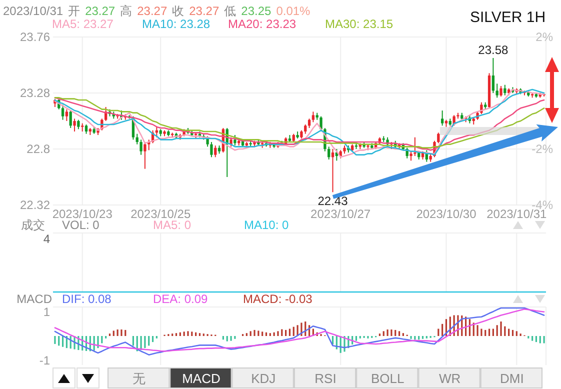 The image size is (561, 389). What do you see at coordinates (160, 214) in the screenshot?
I see `x-tick-label: 2023/10/25` at bounding box center [160, 214].